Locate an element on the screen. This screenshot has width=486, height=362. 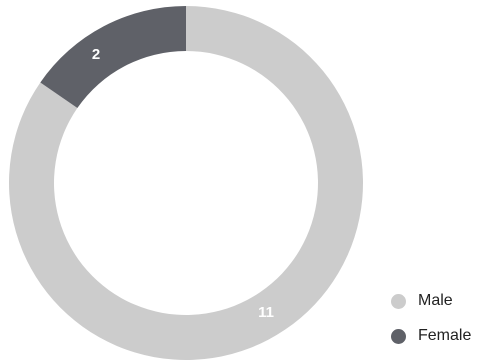
legend-swatch-female is located at coordinates (398, 336).